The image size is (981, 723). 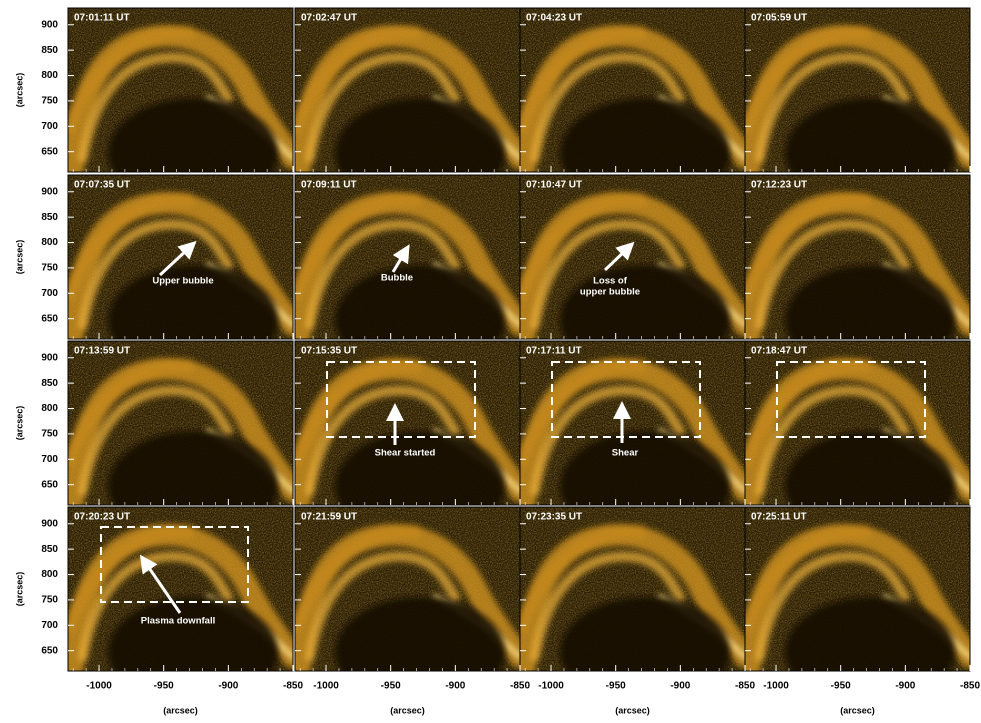 What do you see at coordinates (102, 351) in the screenshot?
I see `timestamp: 07:13:59 UT` at bounding box center [102, 351].